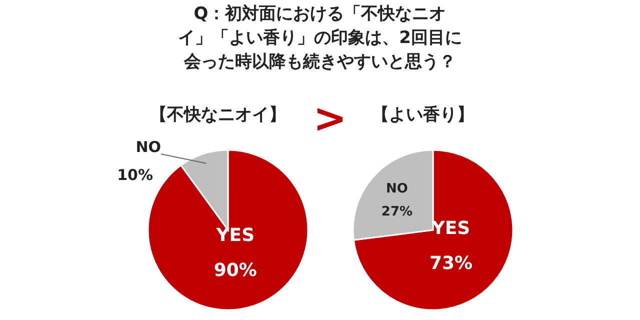 Image resolution: width=640 pixels, height=320 pixels. I want to click on chart-title: Q：初対面における「不快なニオイ」「よい香り」の印象は、2回目に会った時以降も続きやすいと思う？, so click(320, 38).